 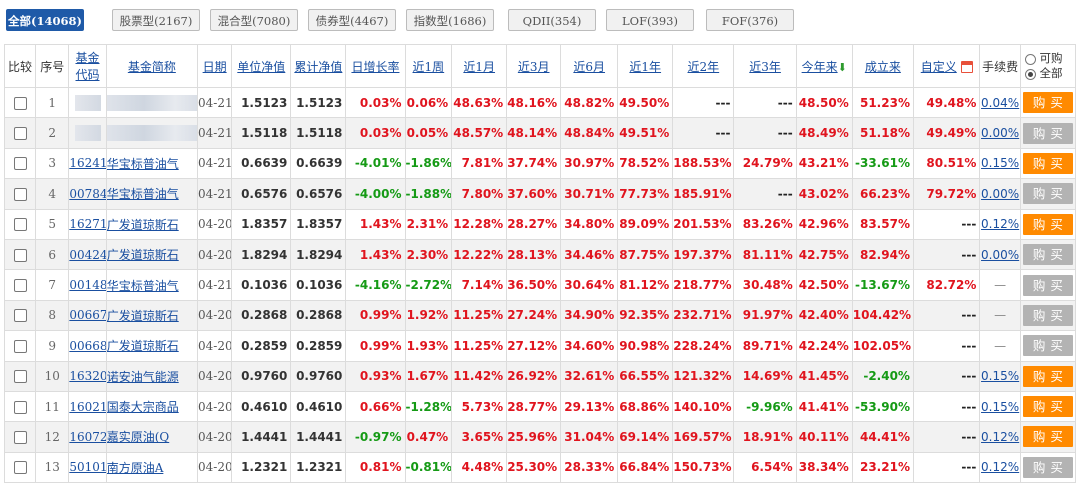 I want to click on fund-code: 160216, so click(x=87, y=406).